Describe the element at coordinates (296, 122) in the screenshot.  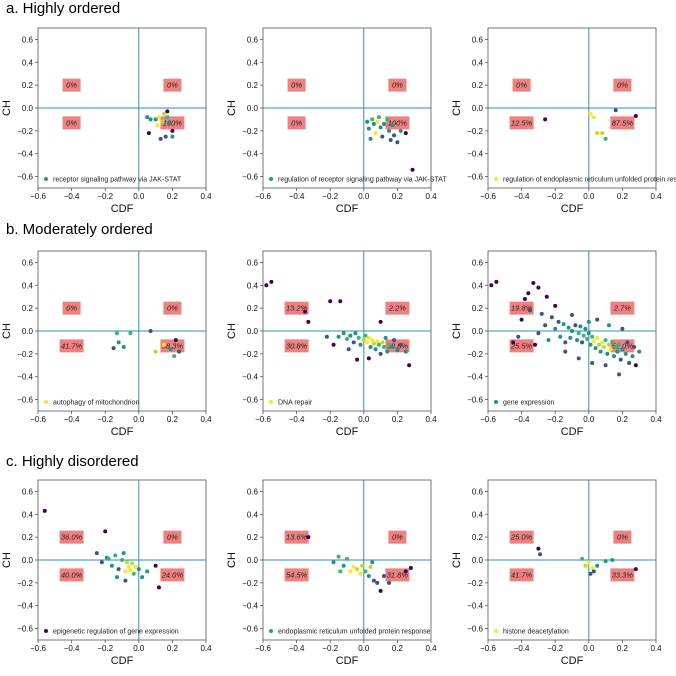
I see `quadrant-percent-bottom-left: 0%` at that location.